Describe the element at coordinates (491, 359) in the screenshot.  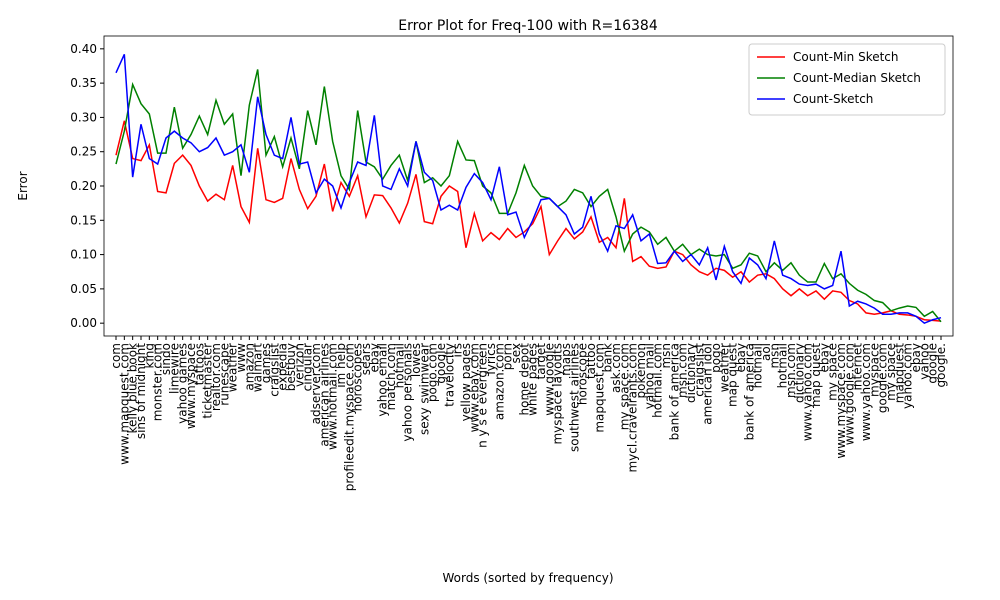
I see `x-tick-label: lyrics` at that location.